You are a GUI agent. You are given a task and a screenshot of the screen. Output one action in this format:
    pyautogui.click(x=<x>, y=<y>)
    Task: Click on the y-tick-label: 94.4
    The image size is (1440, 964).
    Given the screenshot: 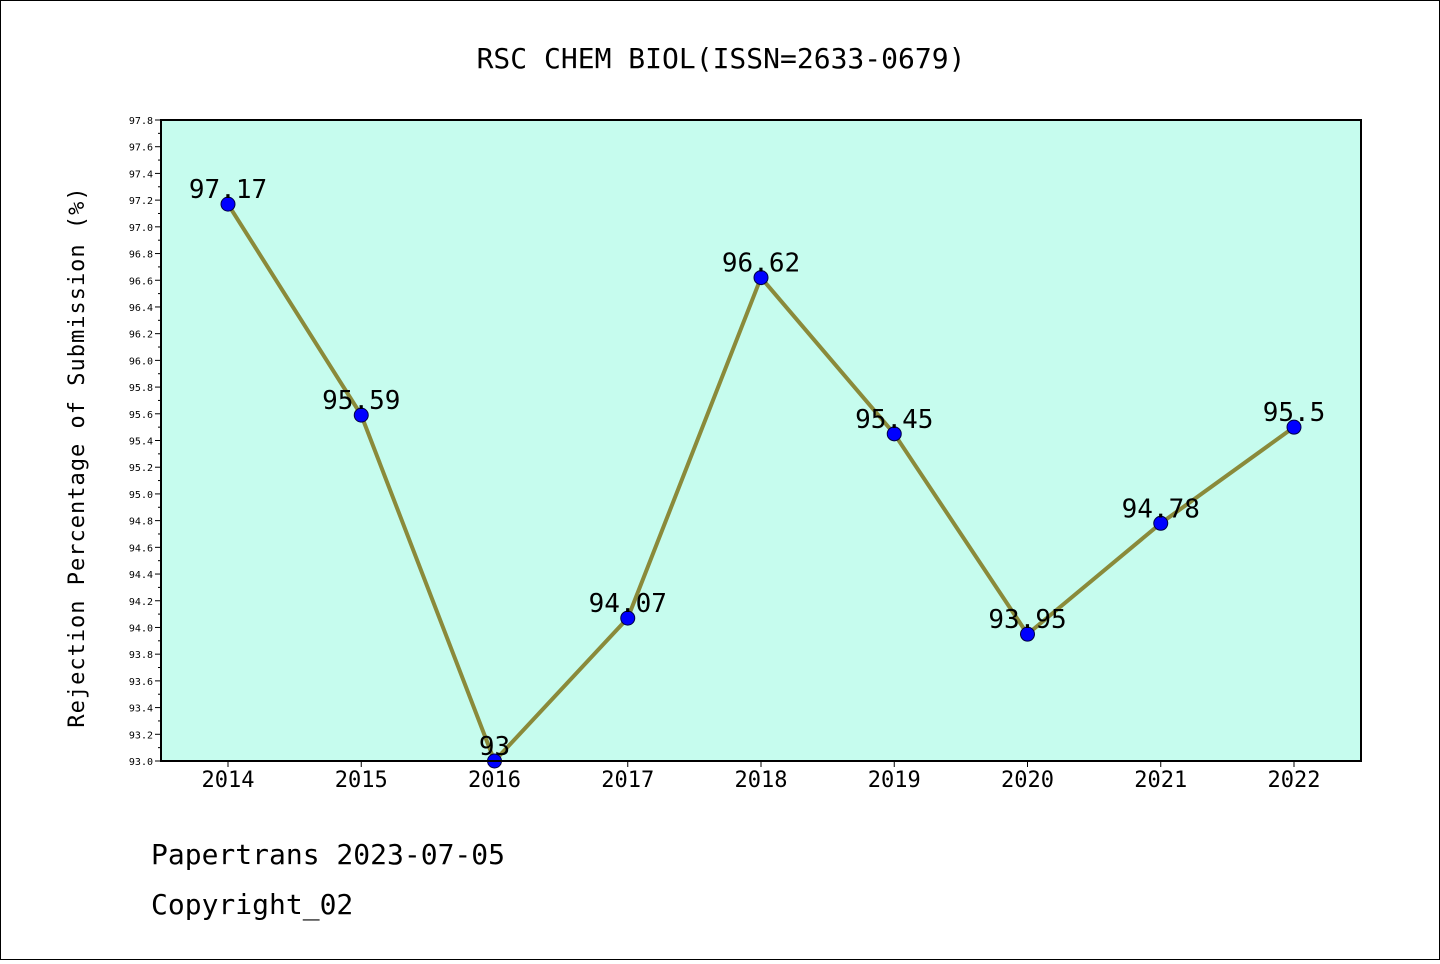 What is the action you would take?
    pyautogui.click(x=141, y=575)
    